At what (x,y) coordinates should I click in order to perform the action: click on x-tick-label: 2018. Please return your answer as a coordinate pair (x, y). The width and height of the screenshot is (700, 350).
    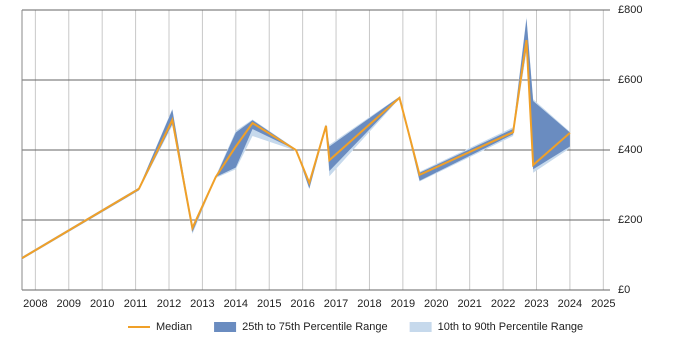
    Looking at the image, I should click on (369, 304).